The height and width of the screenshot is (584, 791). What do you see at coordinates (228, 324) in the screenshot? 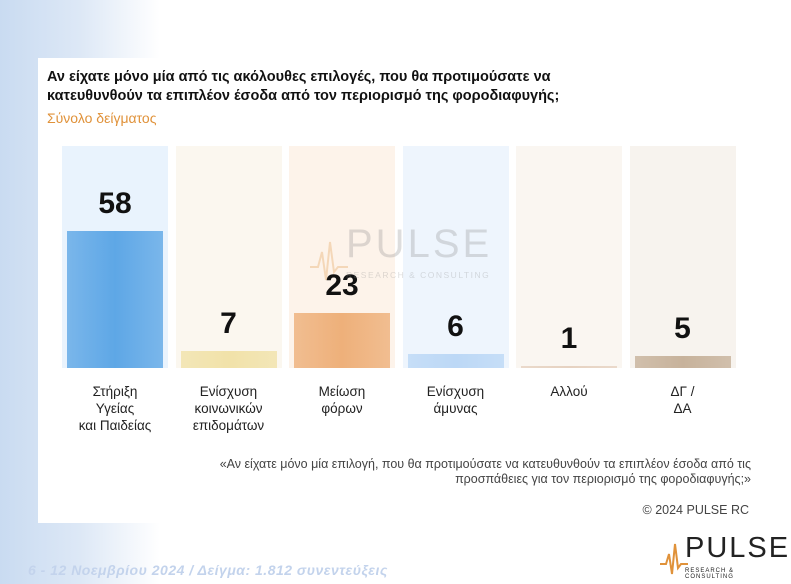
I see `data-label: 7` at bounding box center [228, 324].